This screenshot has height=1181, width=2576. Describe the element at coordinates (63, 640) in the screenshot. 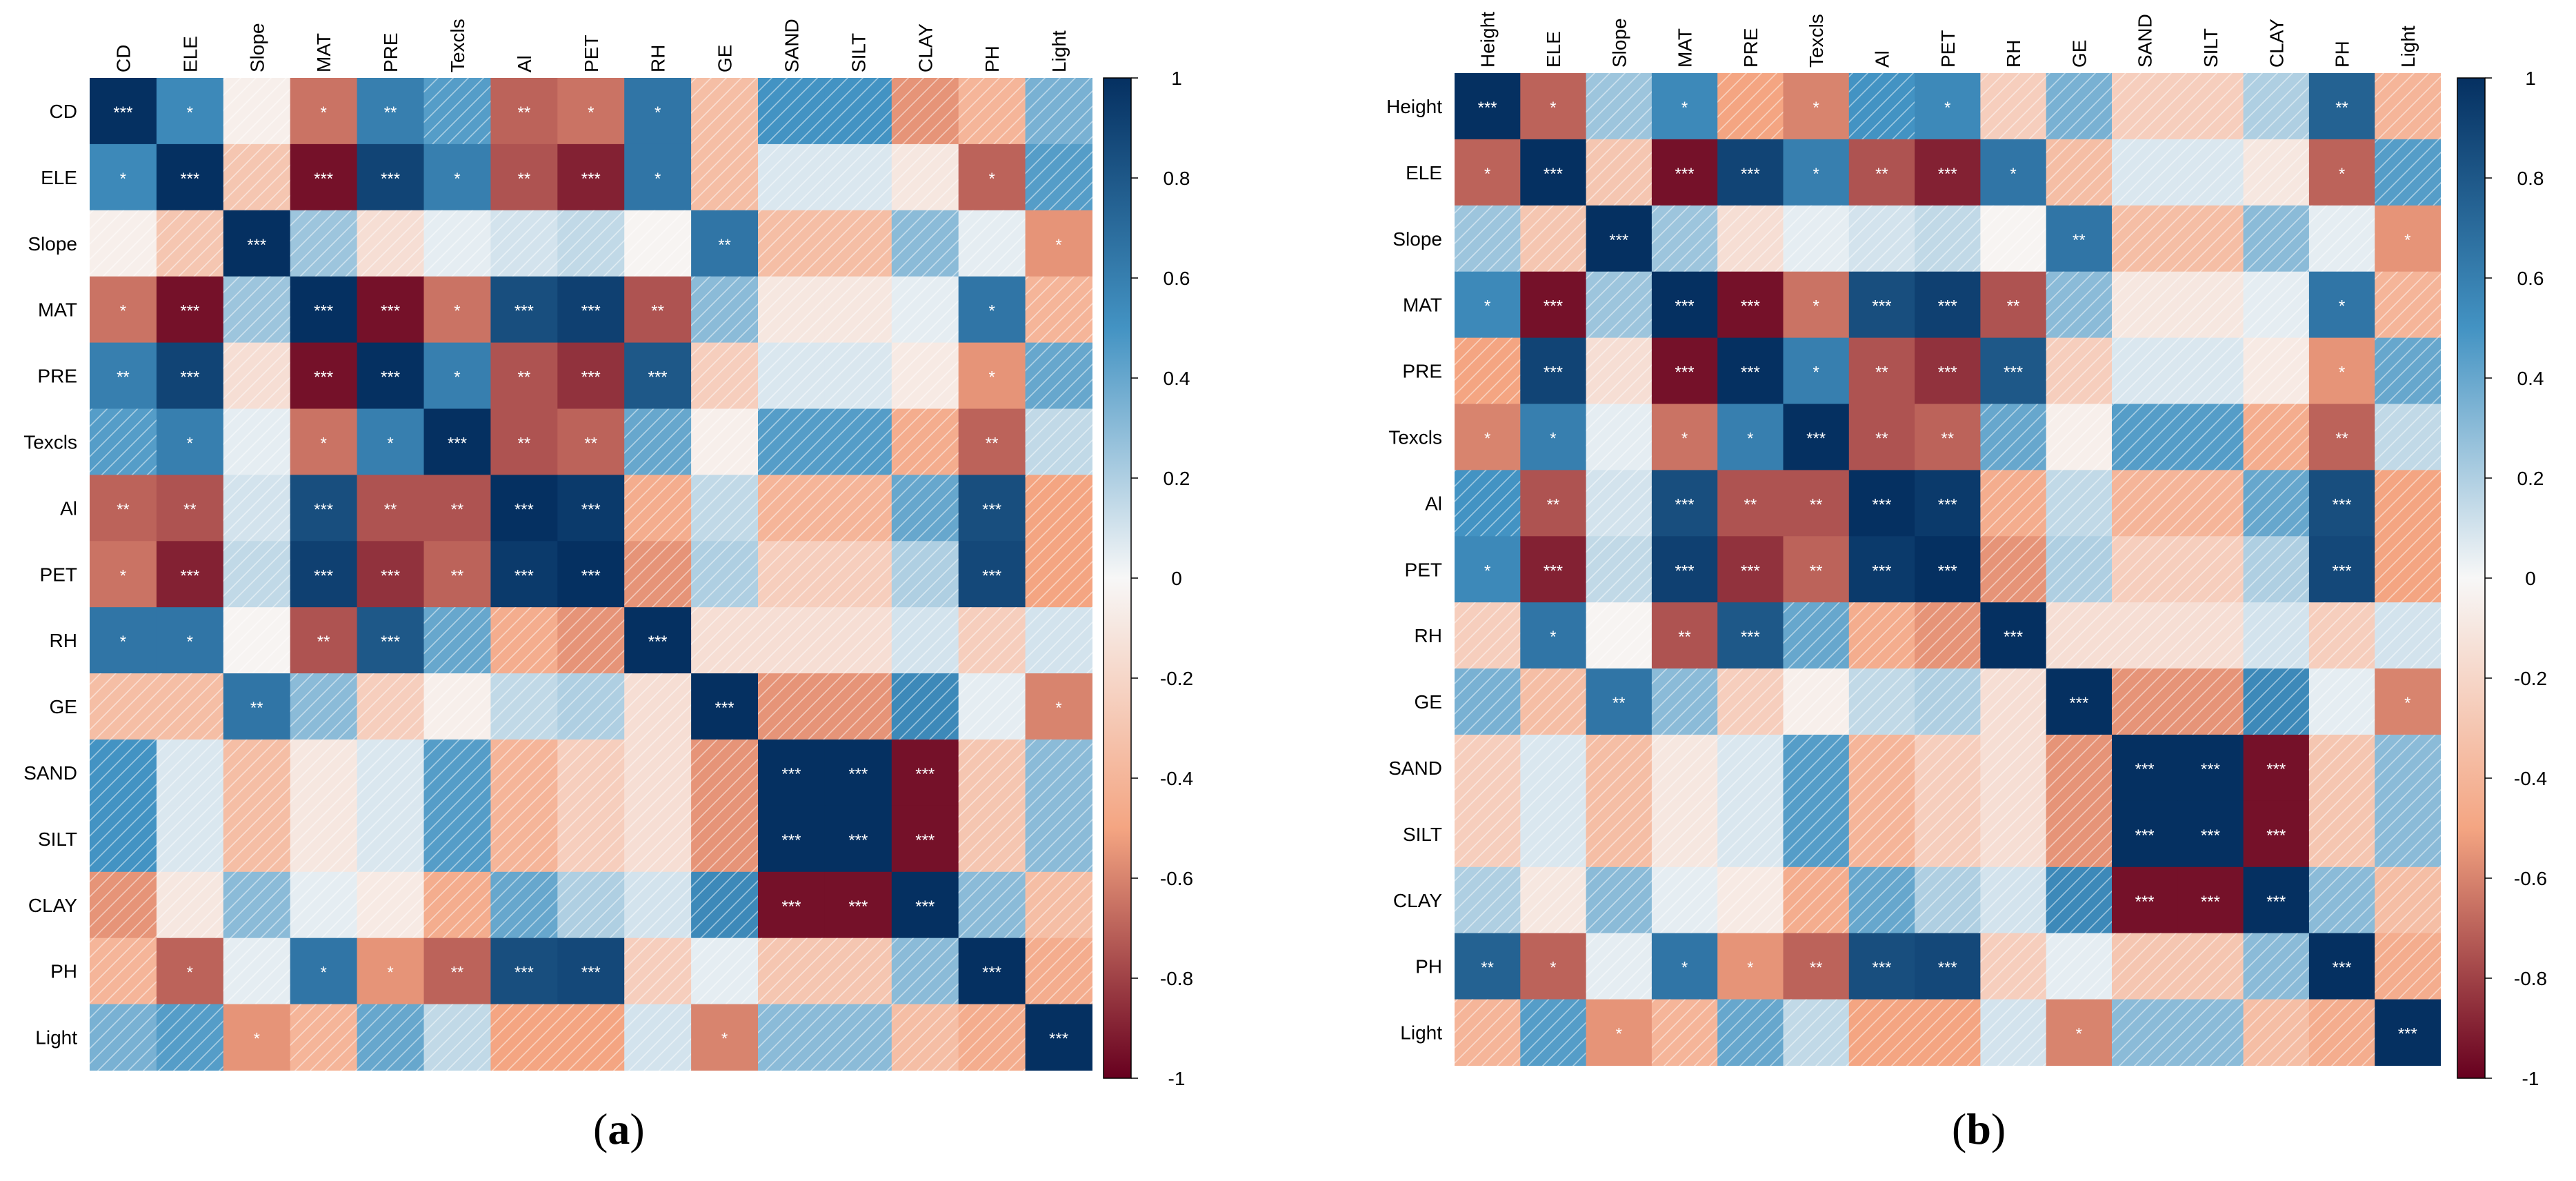

I see `row-label: RH` at that location.